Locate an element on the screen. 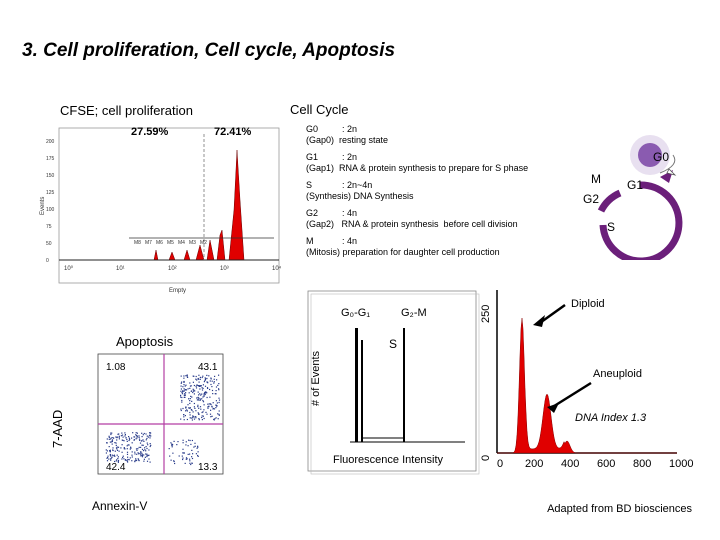  cycle-phase-name: G1 is located at coordinates (312, 157).